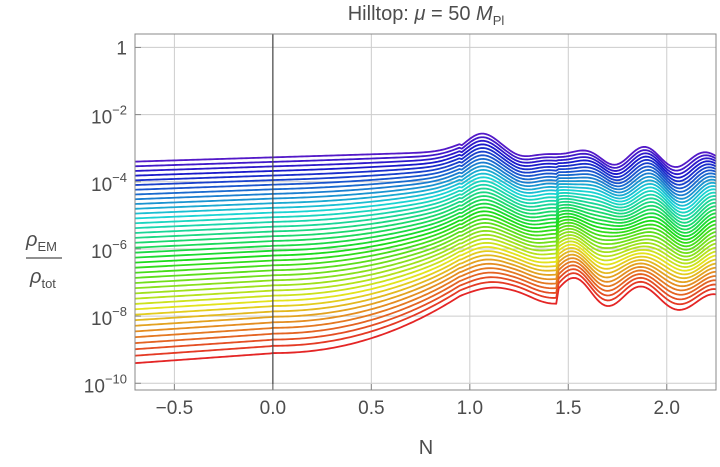 This screenshot has height=467, width=720. I want to click on y-tick-label: 10⁻⁴, so click(109, 183).